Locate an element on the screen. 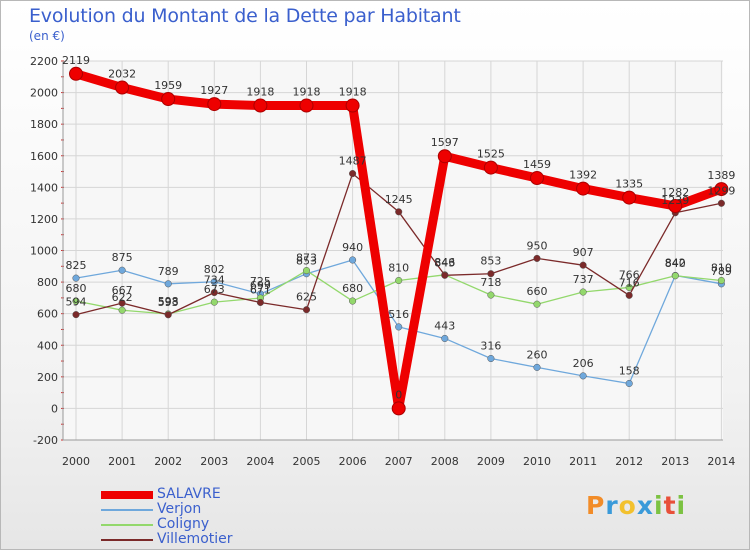  x-tick-label: 2014 is located at coordinates (721, 461).